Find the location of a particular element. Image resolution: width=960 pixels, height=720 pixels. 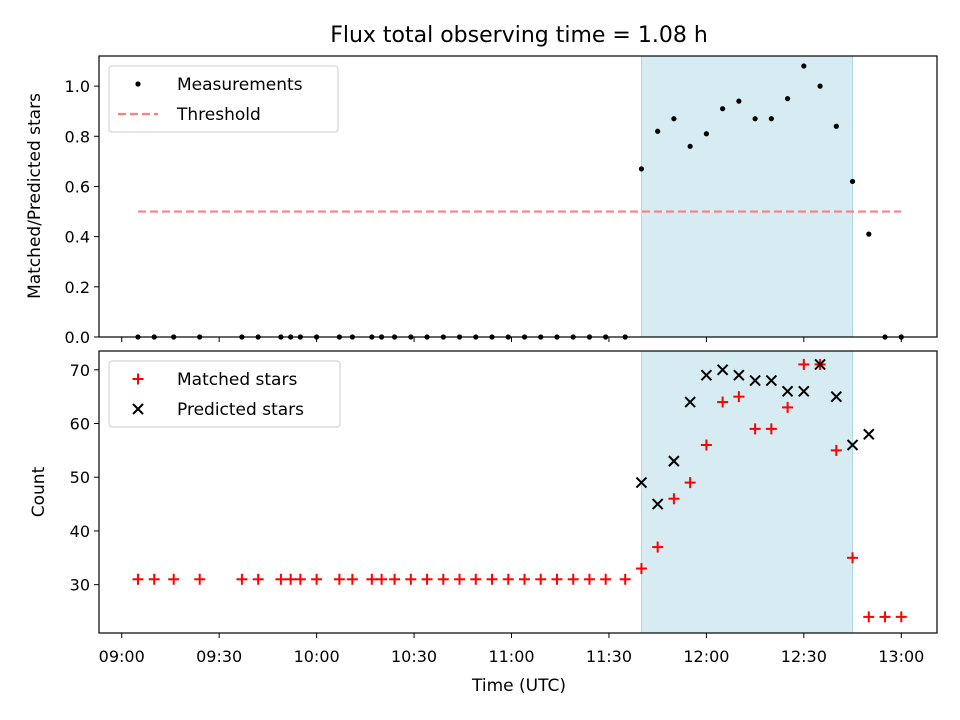

top-y-tick-label: 0.4 is located at coordinates (77, 237).